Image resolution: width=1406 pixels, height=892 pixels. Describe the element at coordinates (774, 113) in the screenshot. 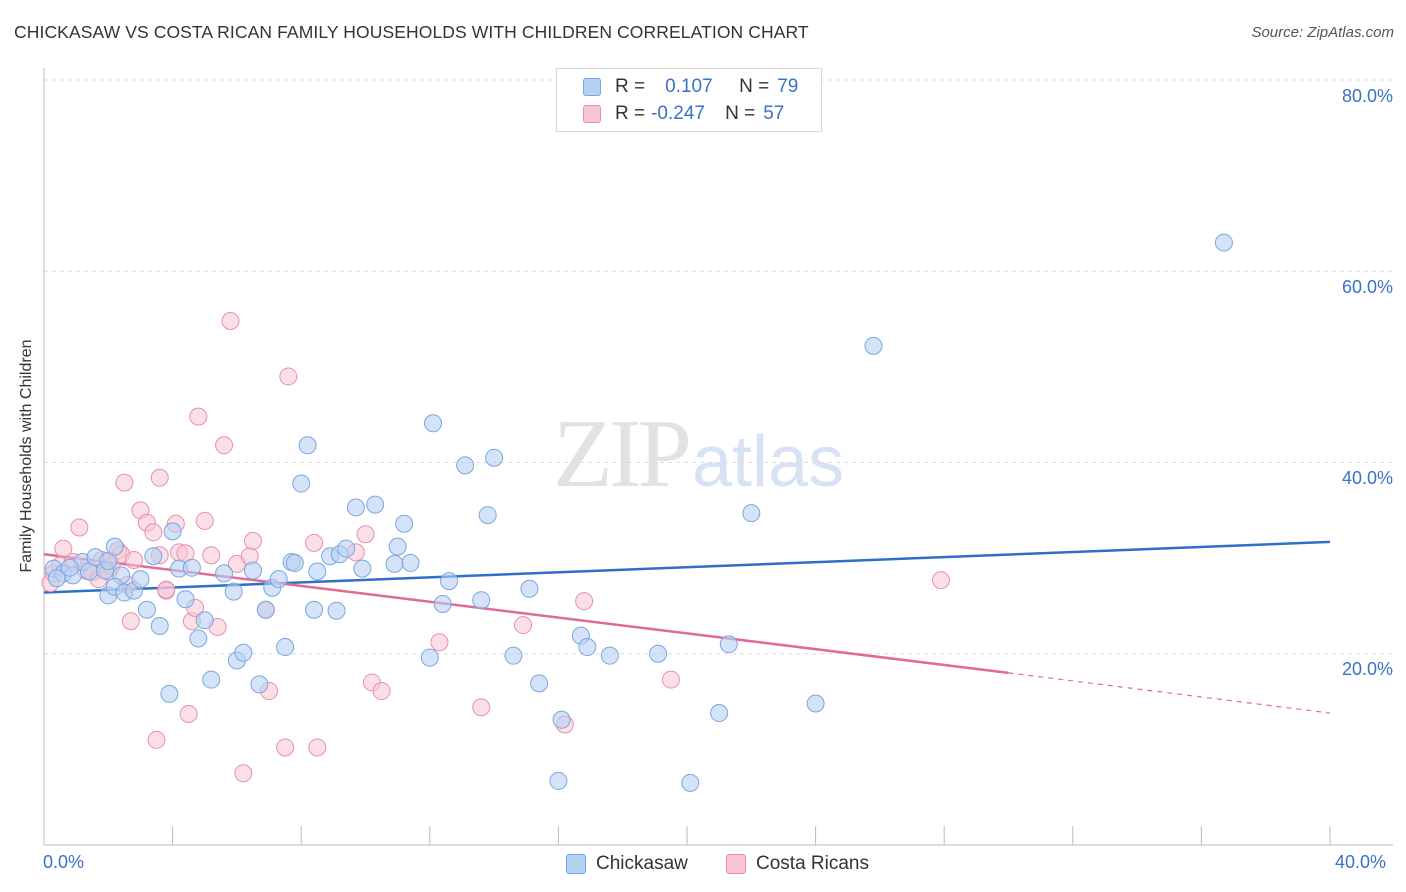

I see `legend-n-value: 57` at that location.